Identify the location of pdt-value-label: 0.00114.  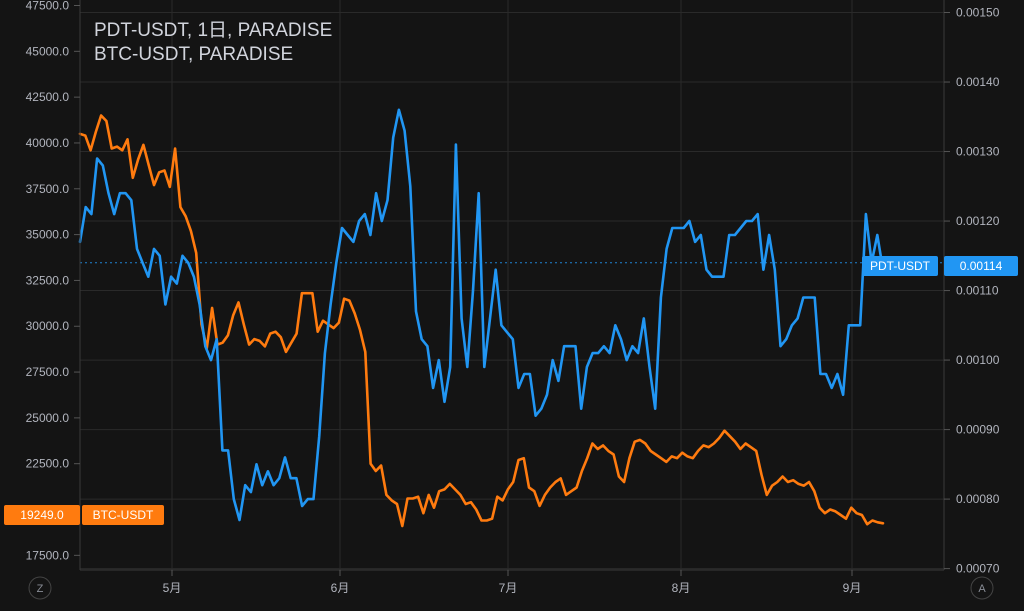
(981, 266).